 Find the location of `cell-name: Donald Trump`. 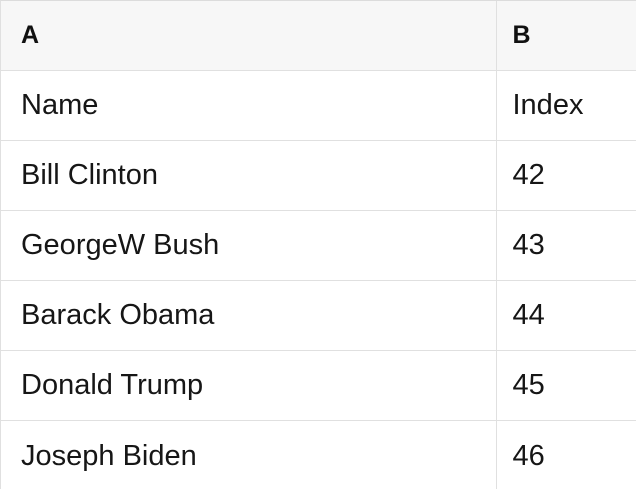

cell-name: Donald Trump is located at coordinates (249, 385).